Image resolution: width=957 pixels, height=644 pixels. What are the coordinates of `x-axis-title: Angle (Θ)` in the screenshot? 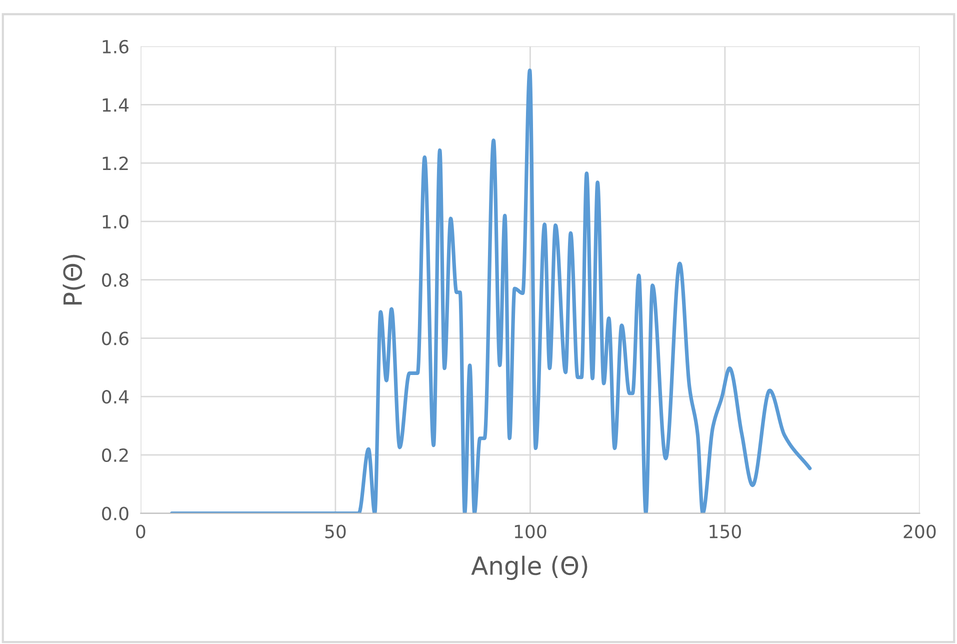 It's located at (529, 568).